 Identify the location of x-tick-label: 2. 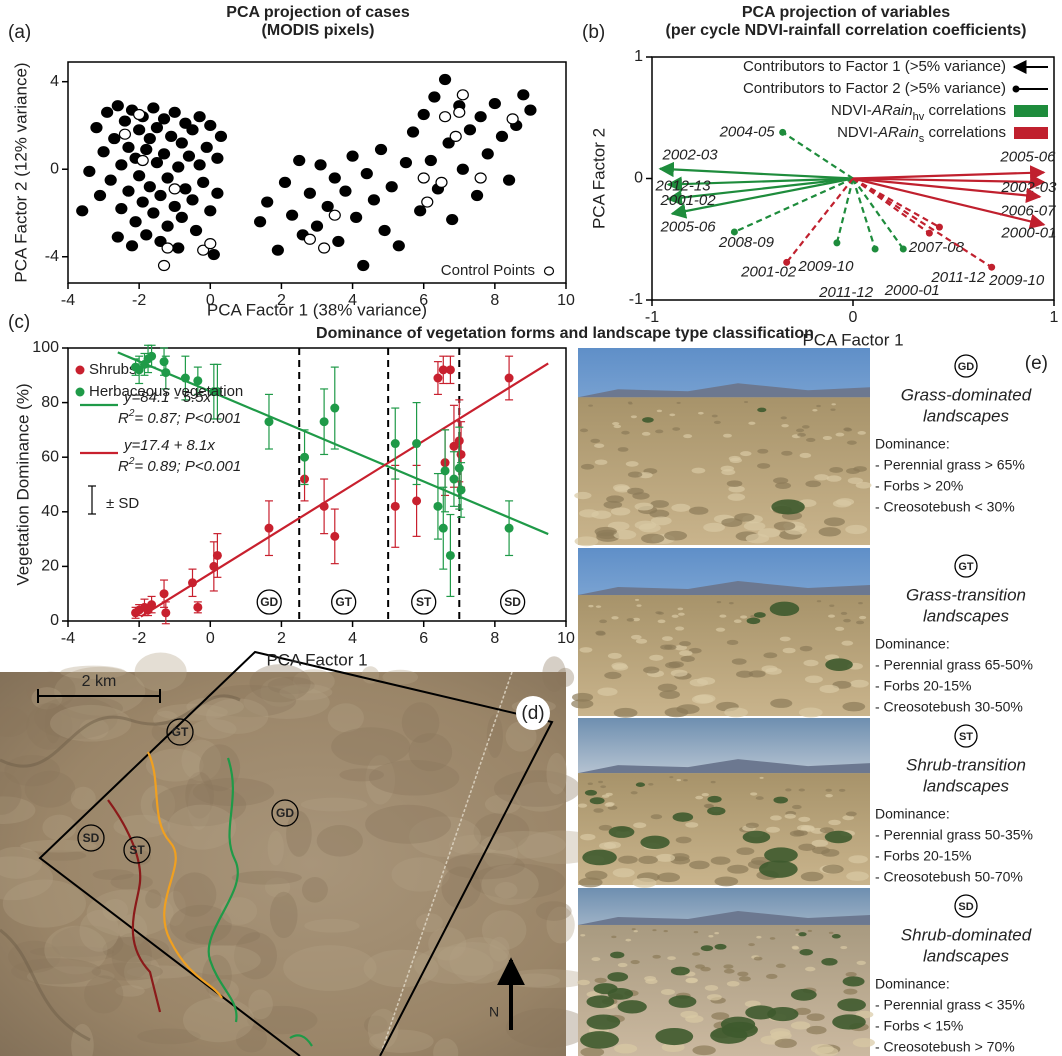
(281, 638).